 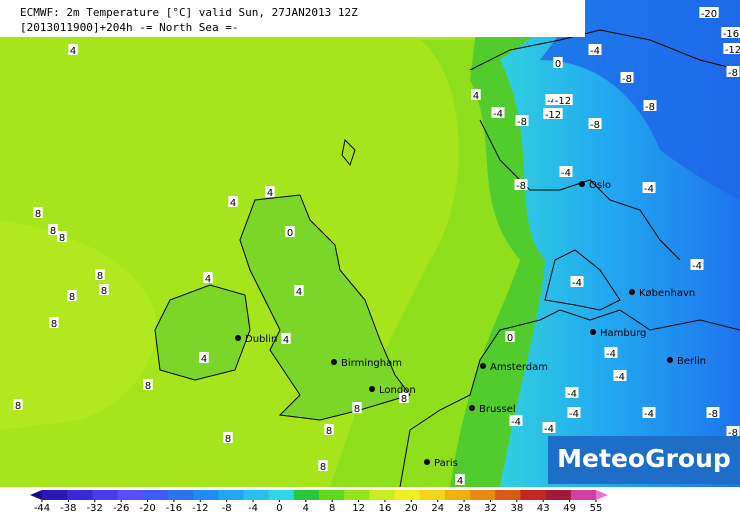 I want to click on city-label: London, so click(x=397, y=390).